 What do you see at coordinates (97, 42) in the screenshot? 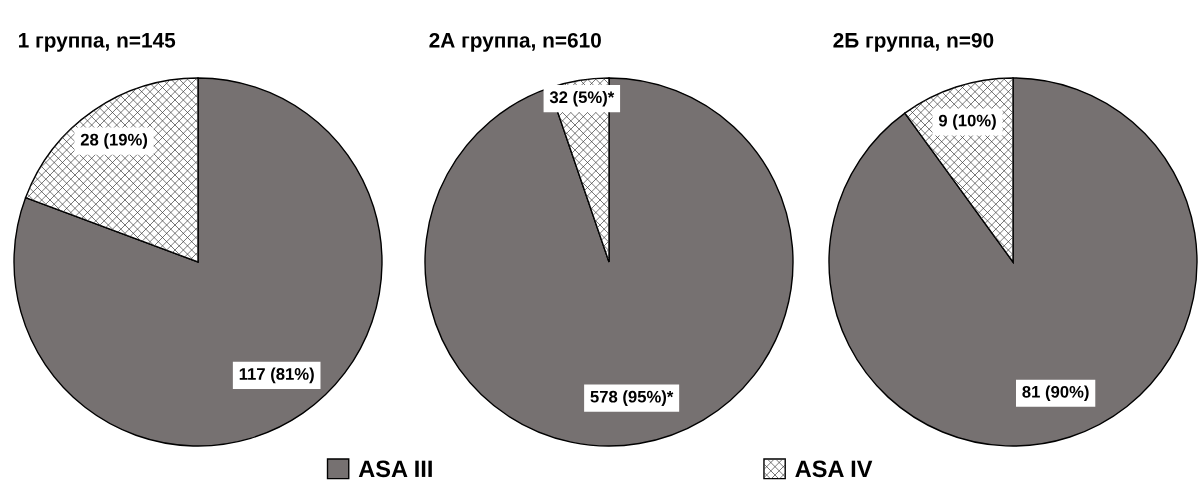
I see `chart-title: 1 группа, n=145` at bounding box center [97, 42].